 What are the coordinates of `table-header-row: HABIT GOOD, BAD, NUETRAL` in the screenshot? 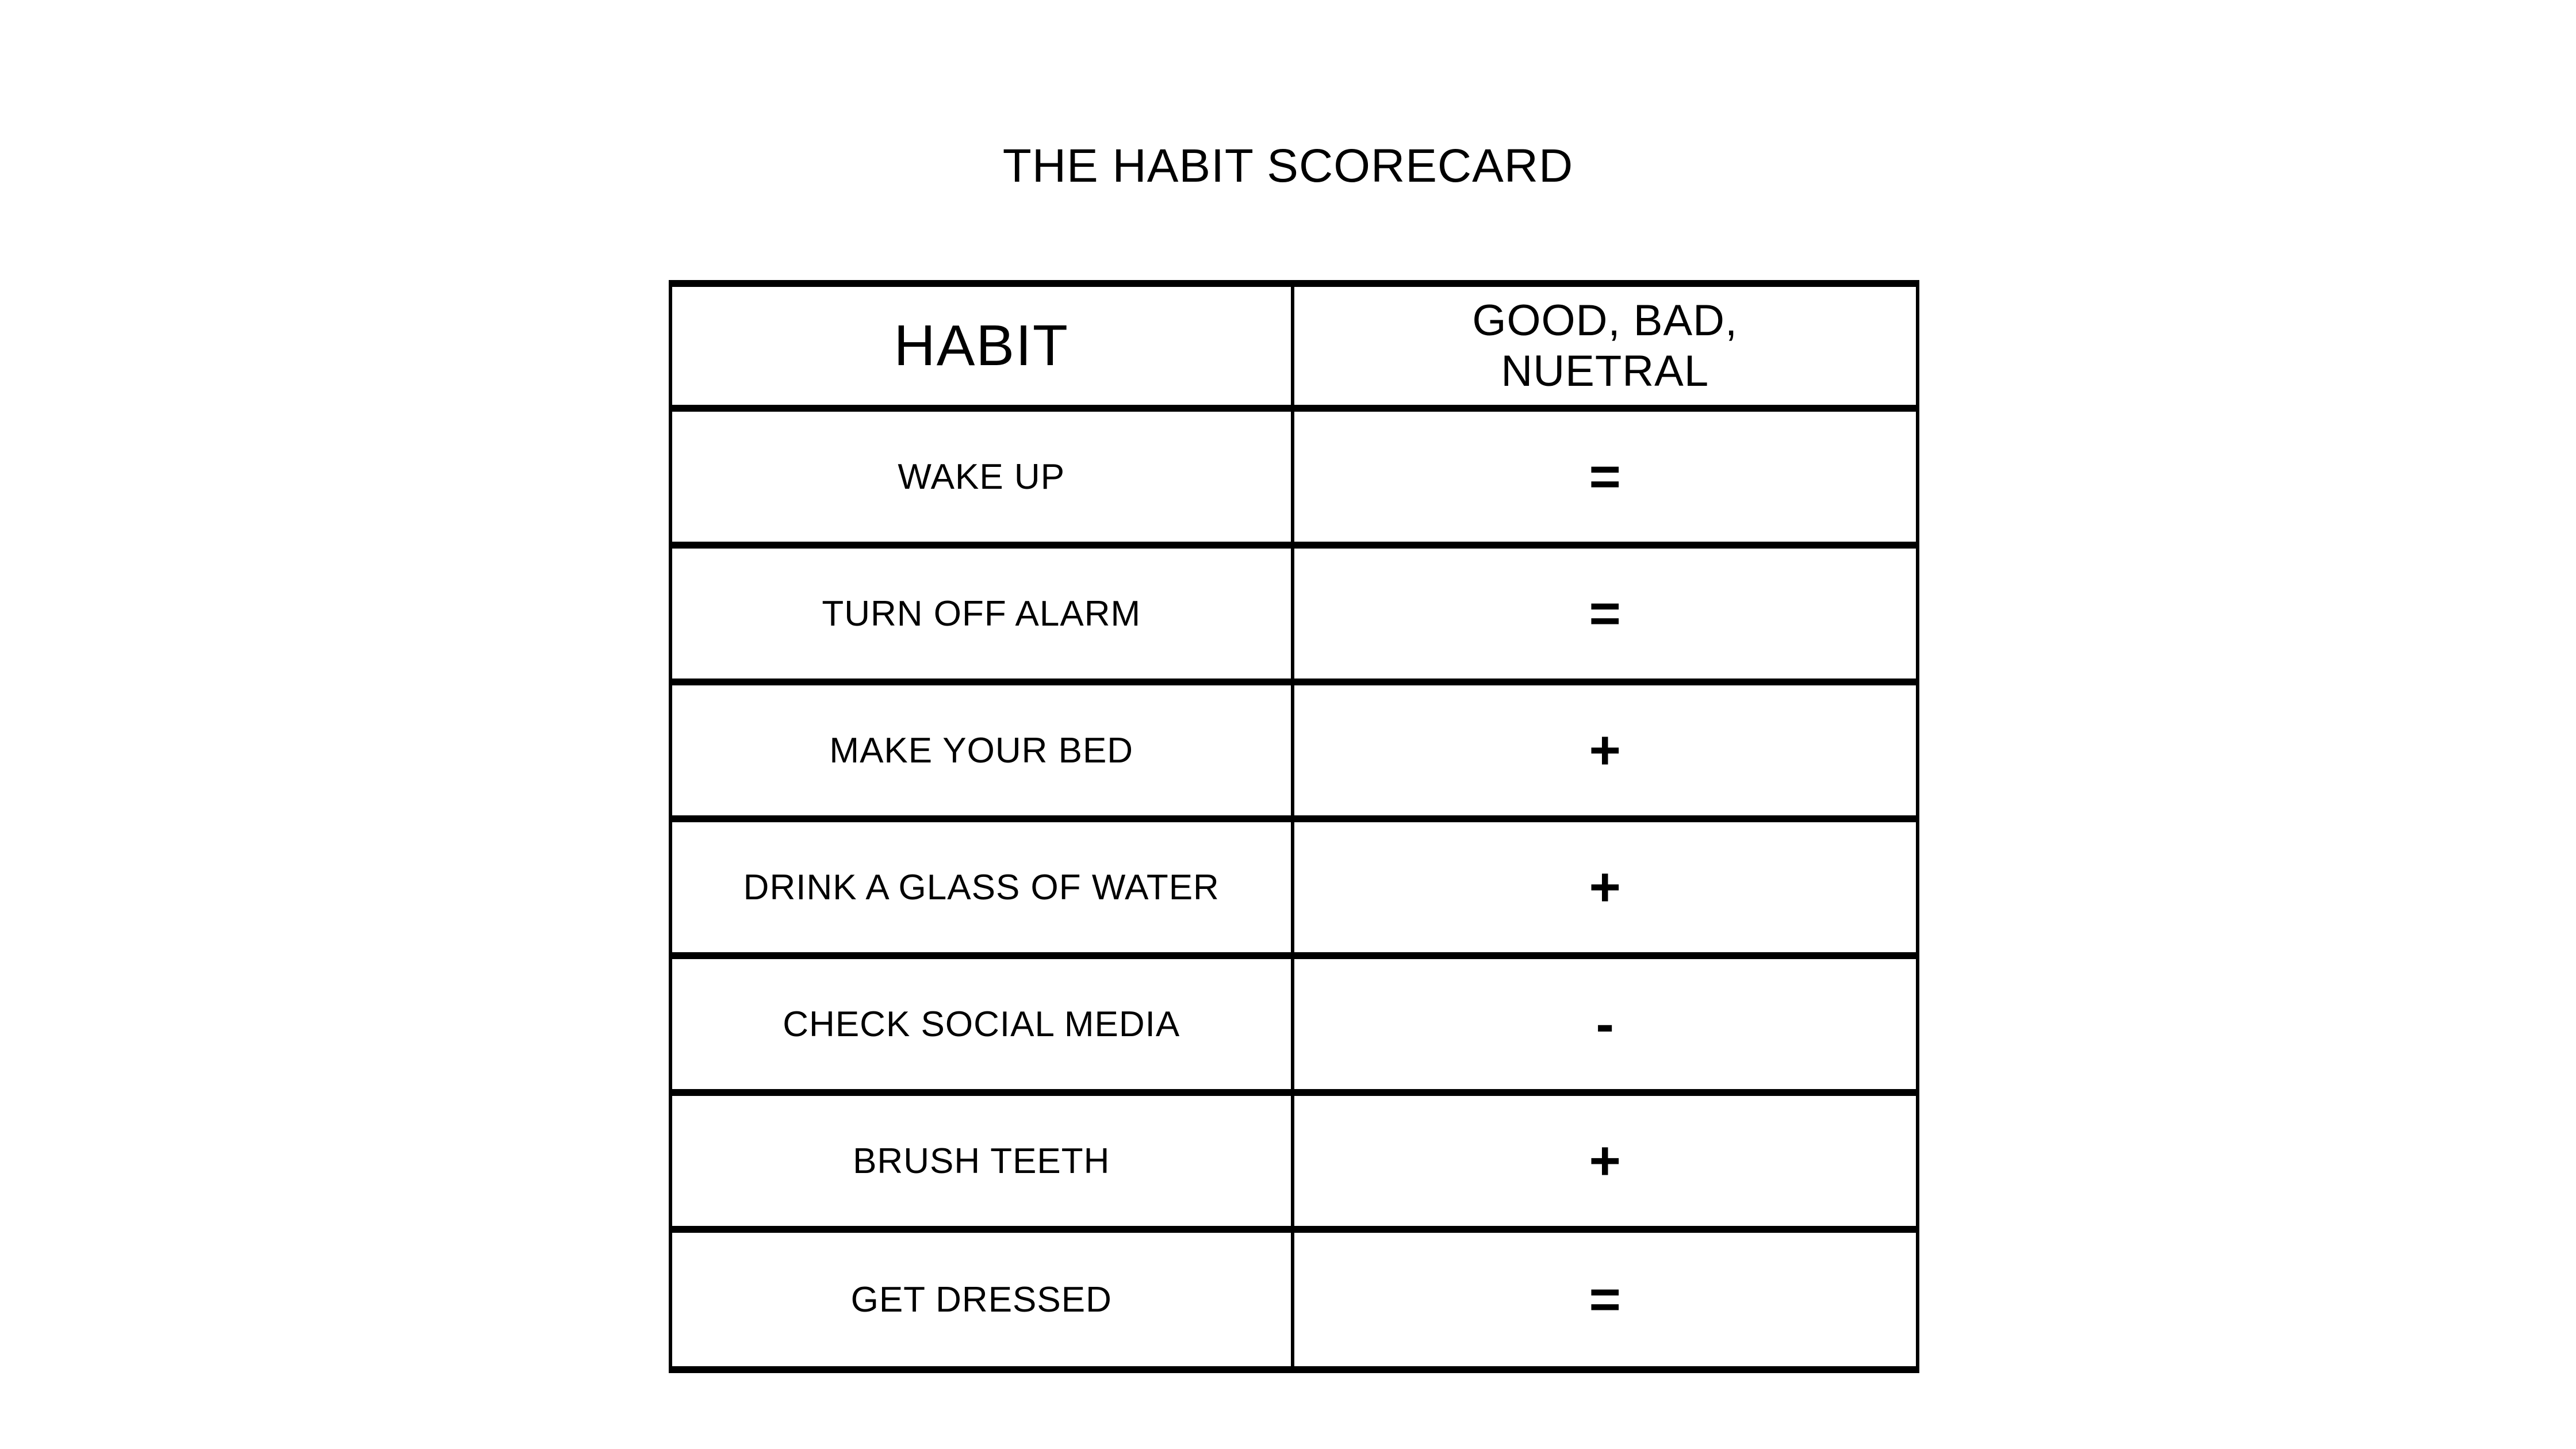 It's located at (1294, 349).